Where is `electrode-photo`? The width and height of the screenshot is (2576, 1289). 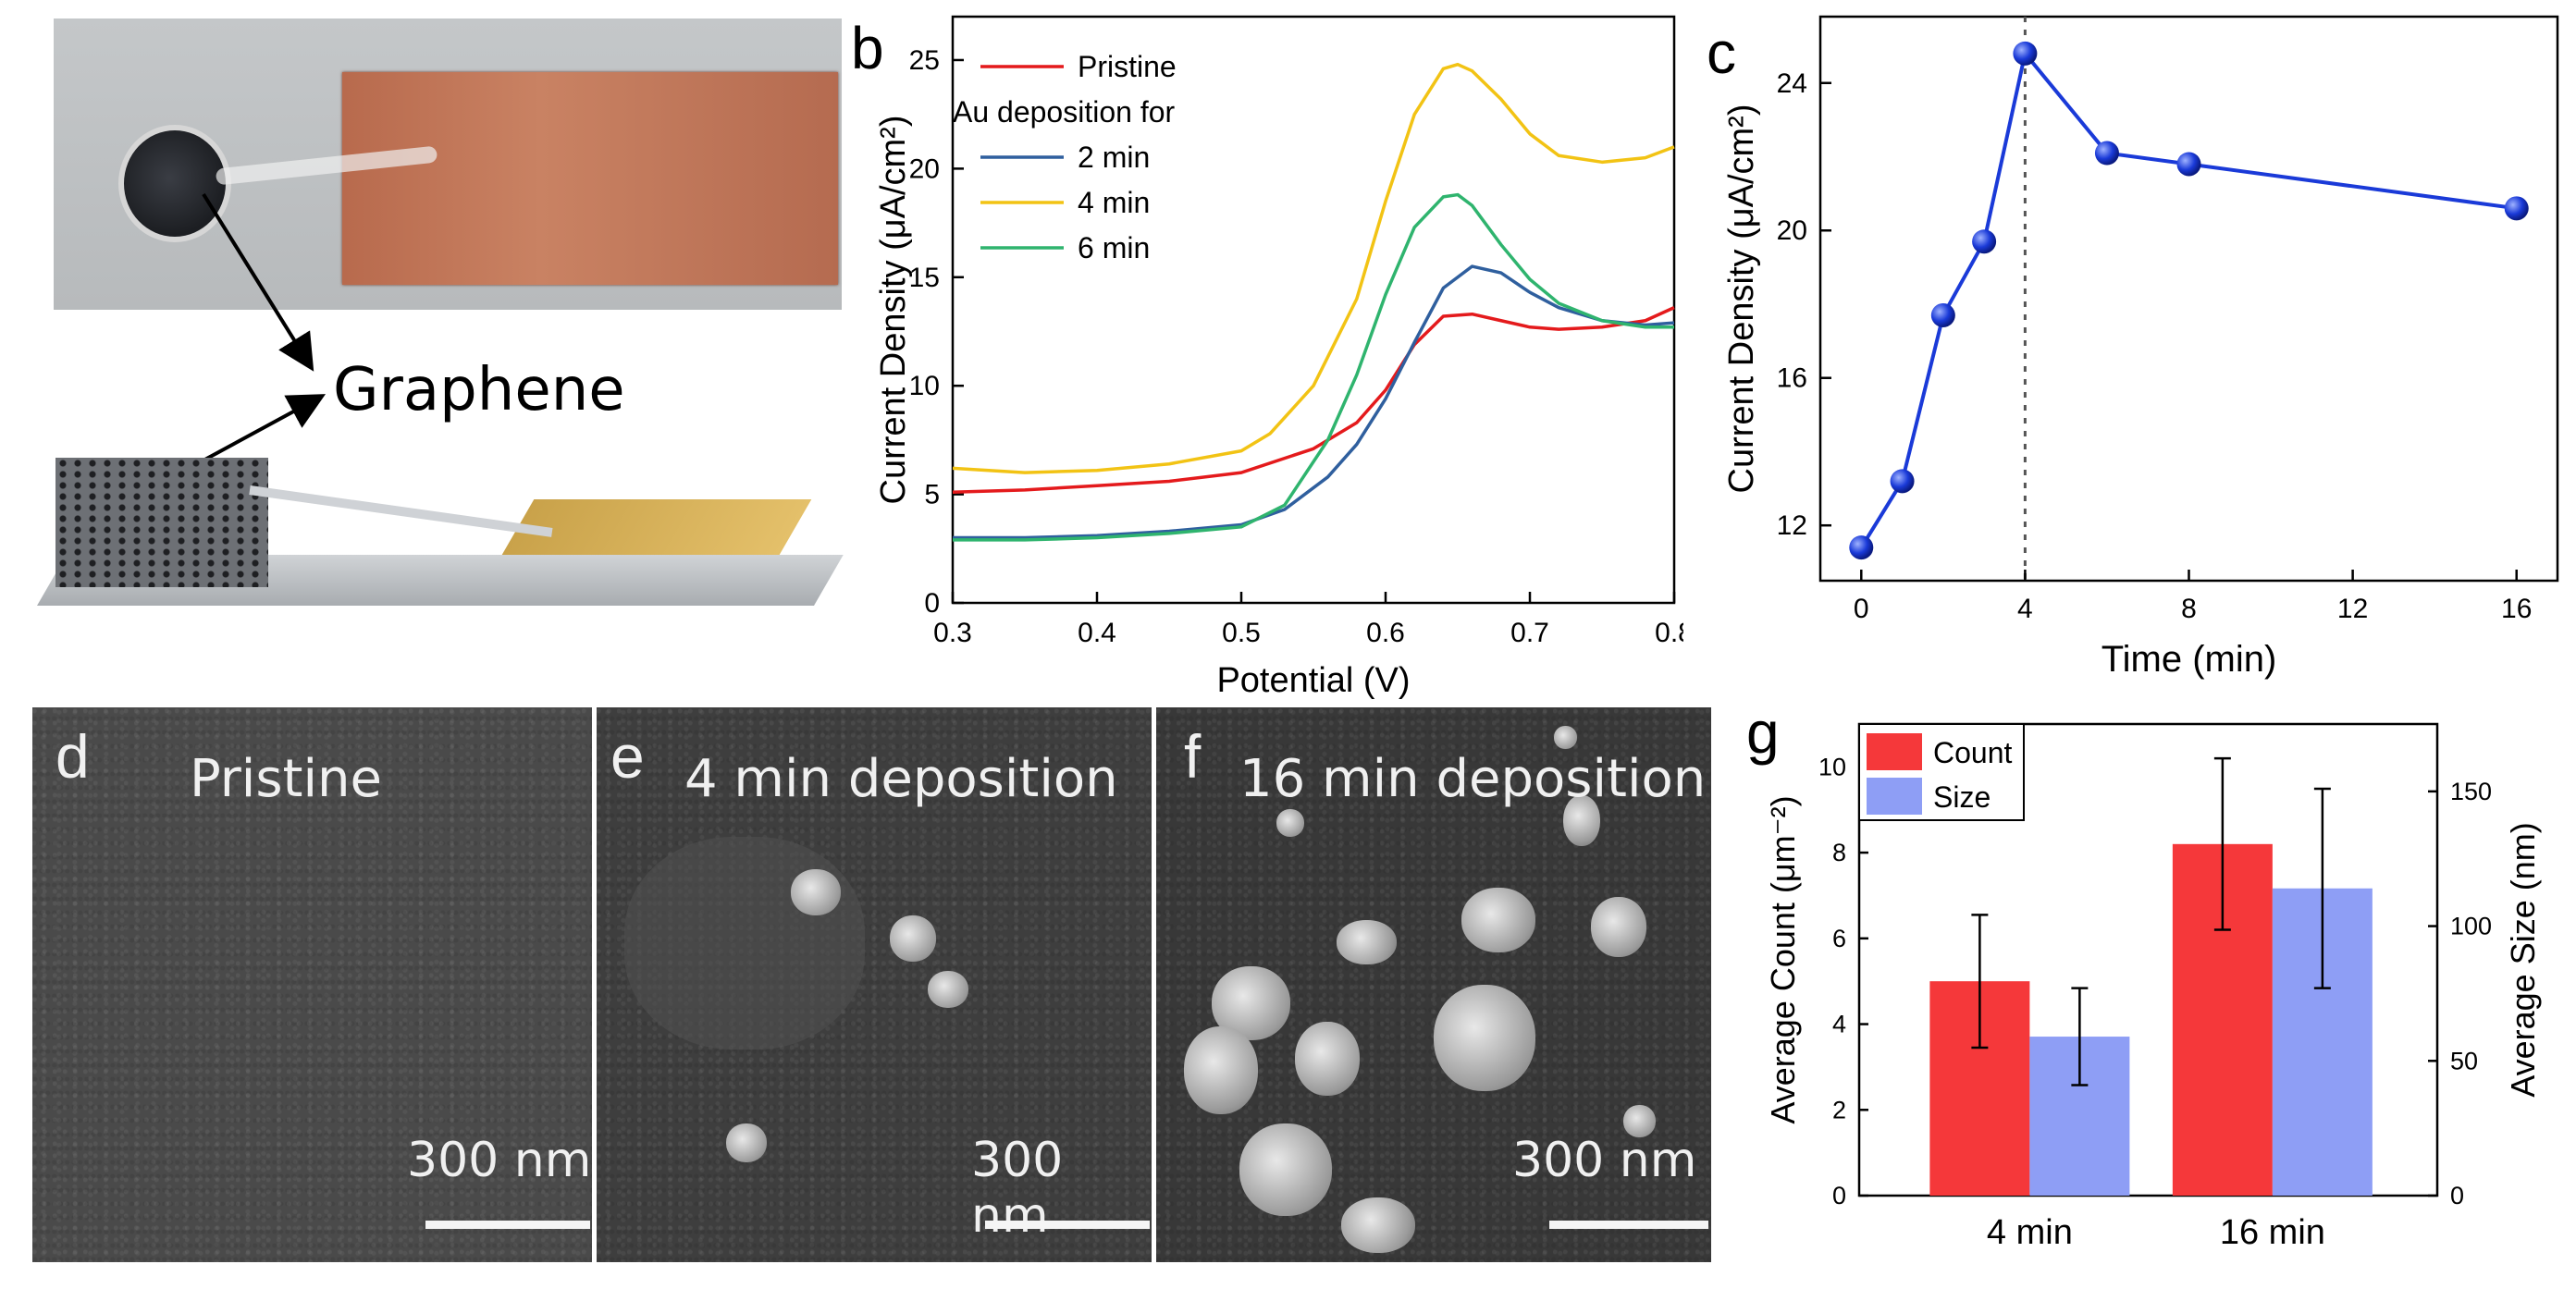 electrode-photo is located at coordinates (448, 164).